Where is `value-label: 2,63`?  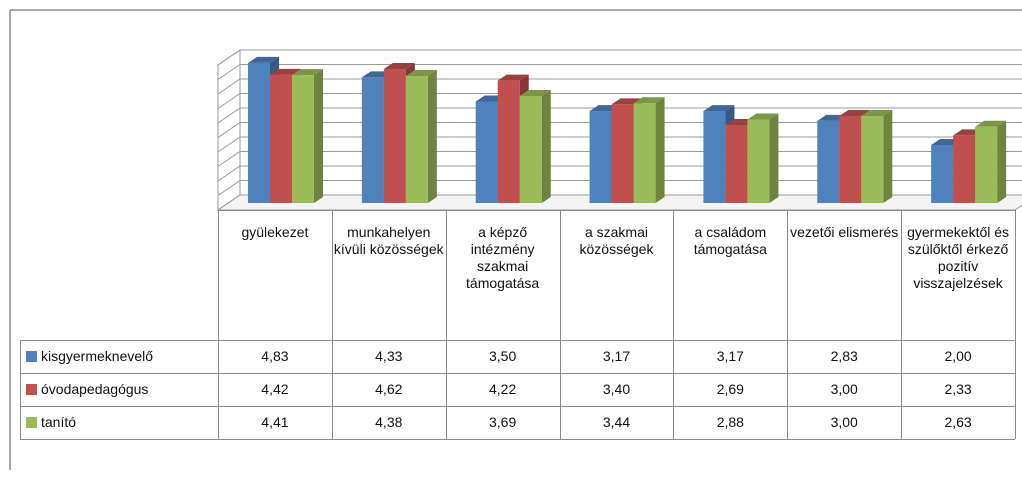
value-label: 2,63 is located at coordinates (958, 422).